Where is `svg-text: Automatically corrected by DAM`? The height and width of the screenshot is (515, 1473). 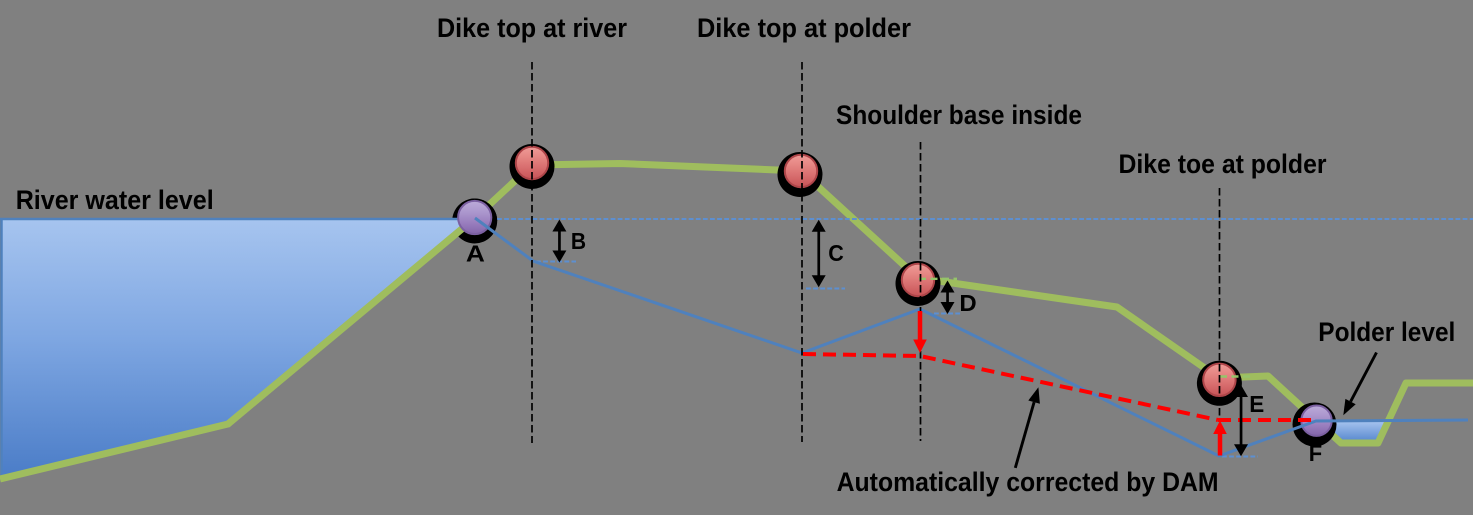 svg-text: Automatically corrected by DAM is located at coordinates (1028, 482).